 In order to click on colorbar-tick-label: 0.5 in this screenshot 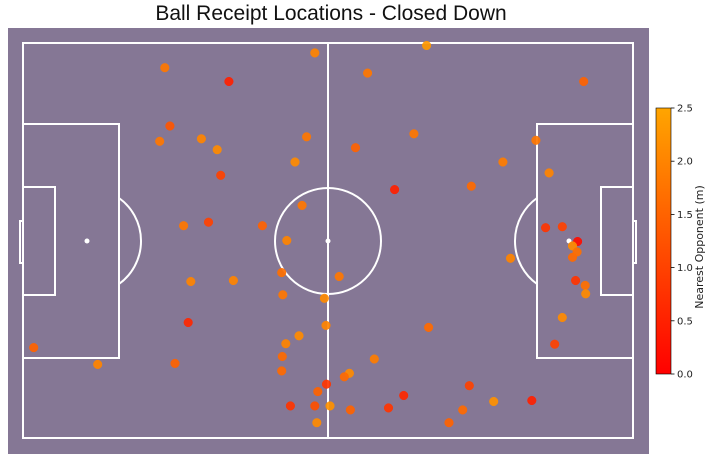, I will do `click(685, 321)`.